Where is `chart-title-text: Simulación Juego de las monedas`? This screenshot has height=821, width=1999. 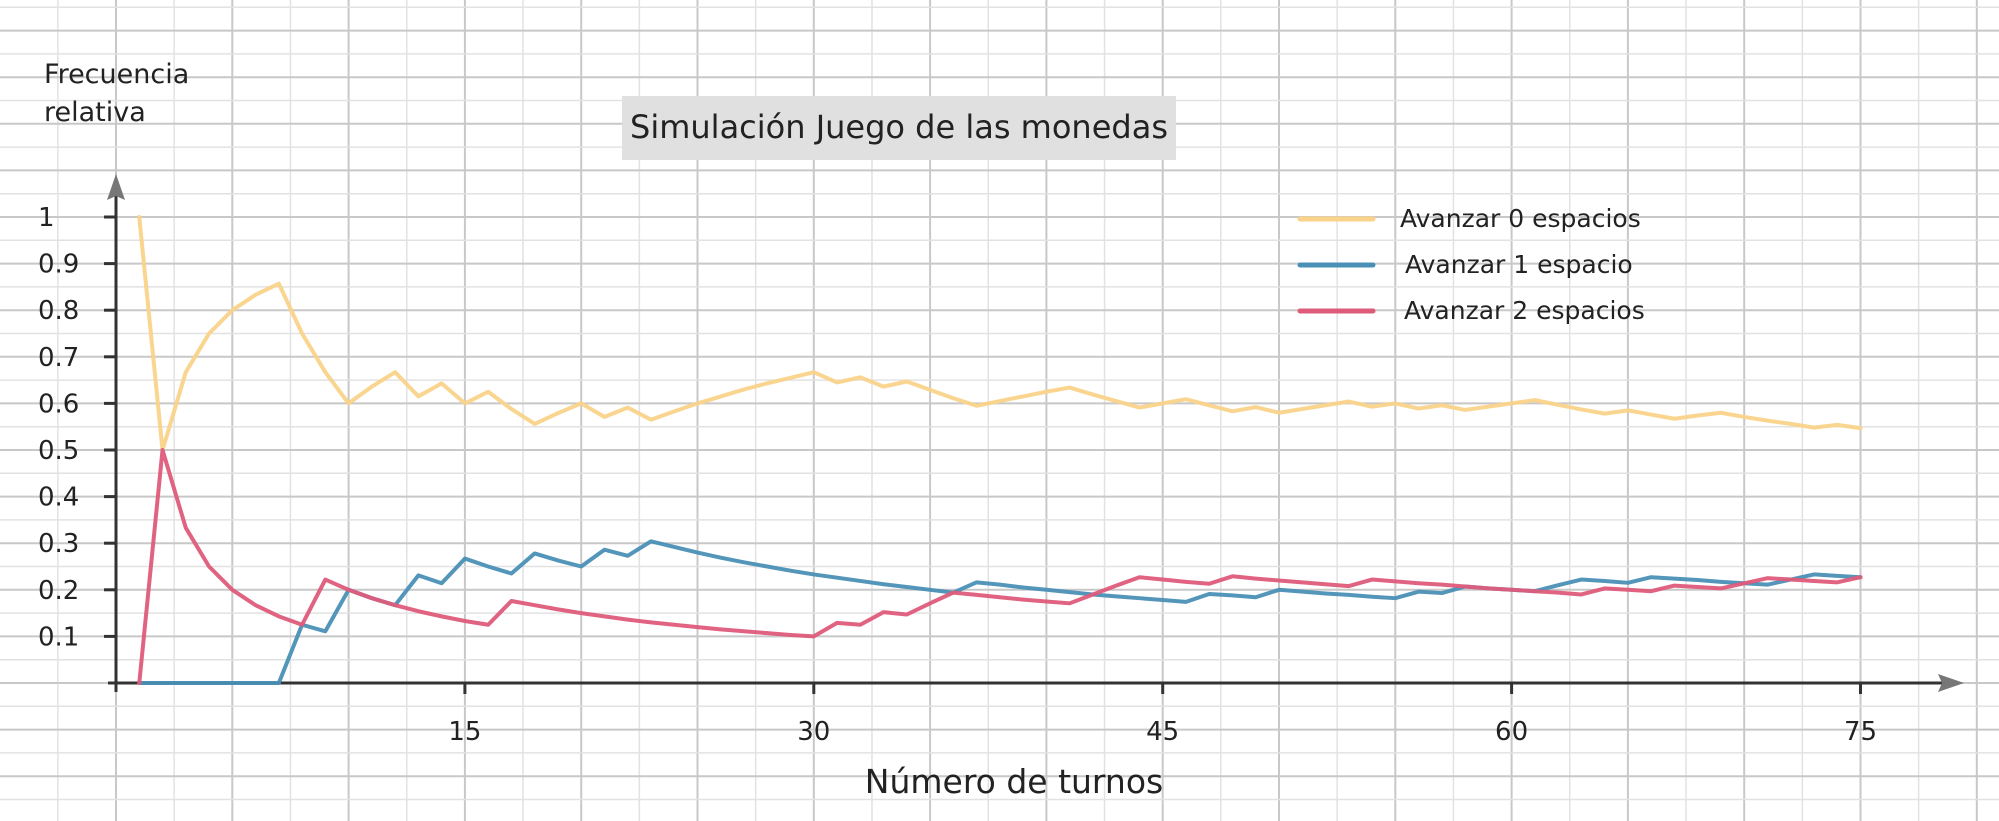 chart-title-text: Simulación Juego de las monedas is located at coordinates (899, 127).